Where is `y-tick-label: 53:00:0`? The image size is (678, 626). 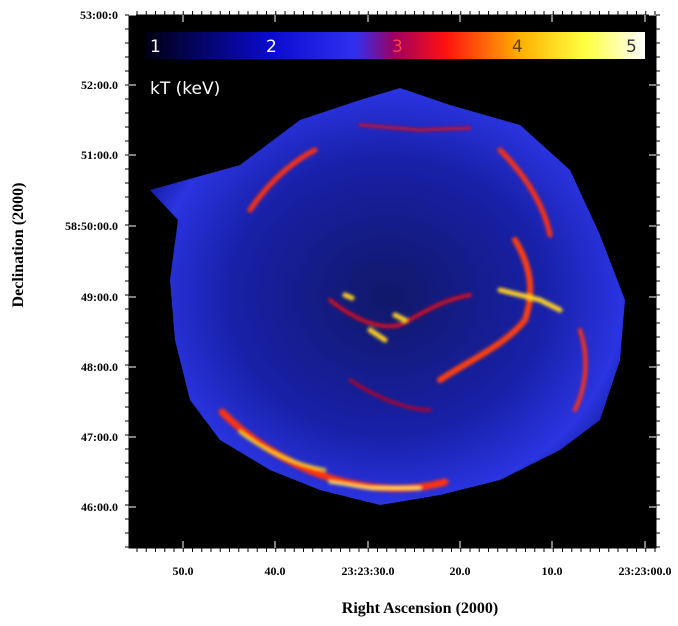
y-tick-label: 53:00:0 is located at coordinates (99, 15).